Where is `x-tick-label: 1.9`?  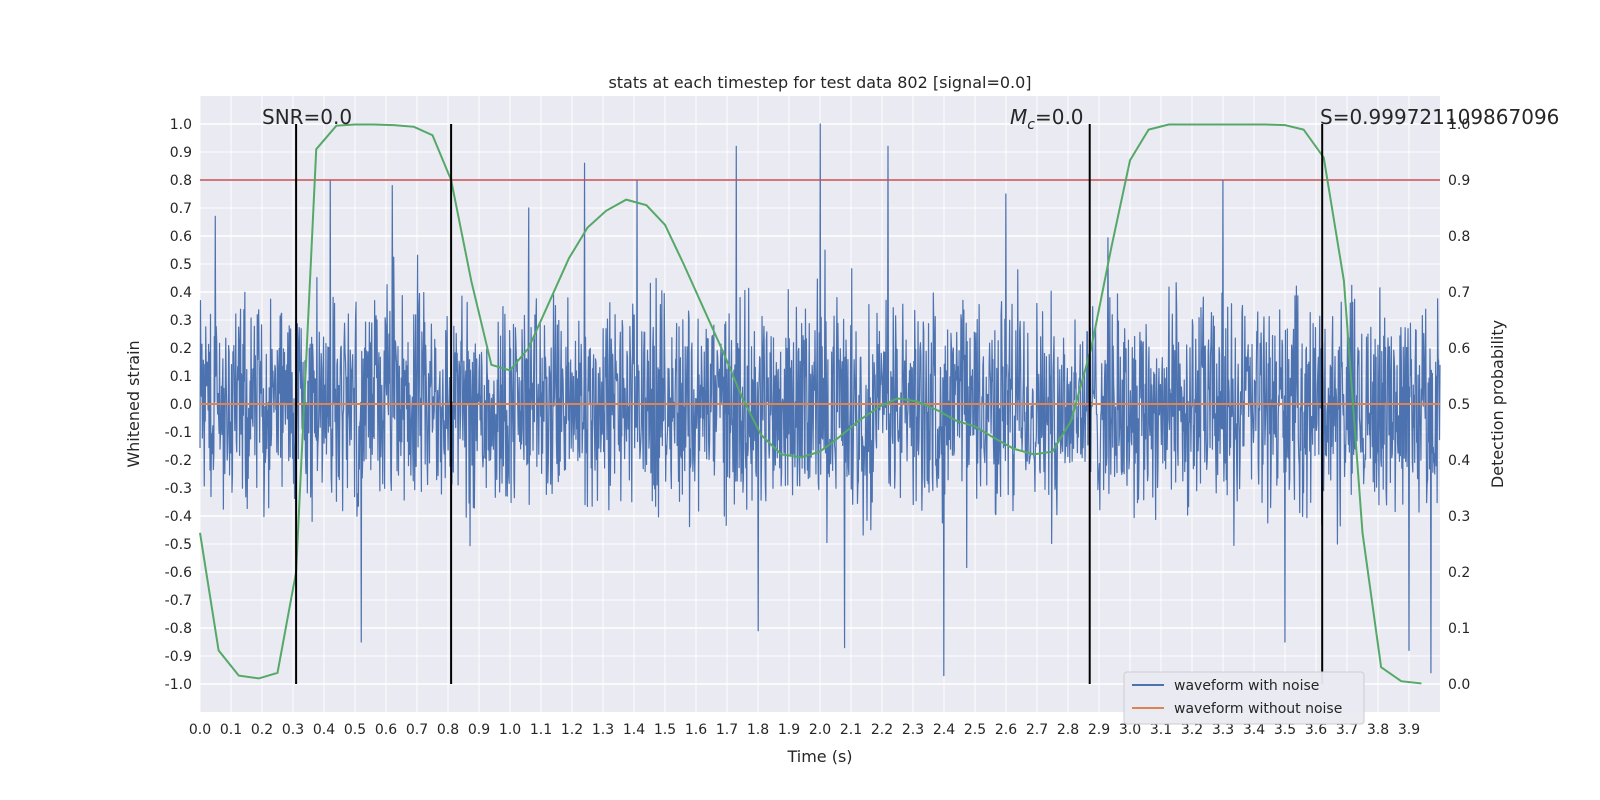 x-tick-label: 1.9 is located at coordinates (789, 730).